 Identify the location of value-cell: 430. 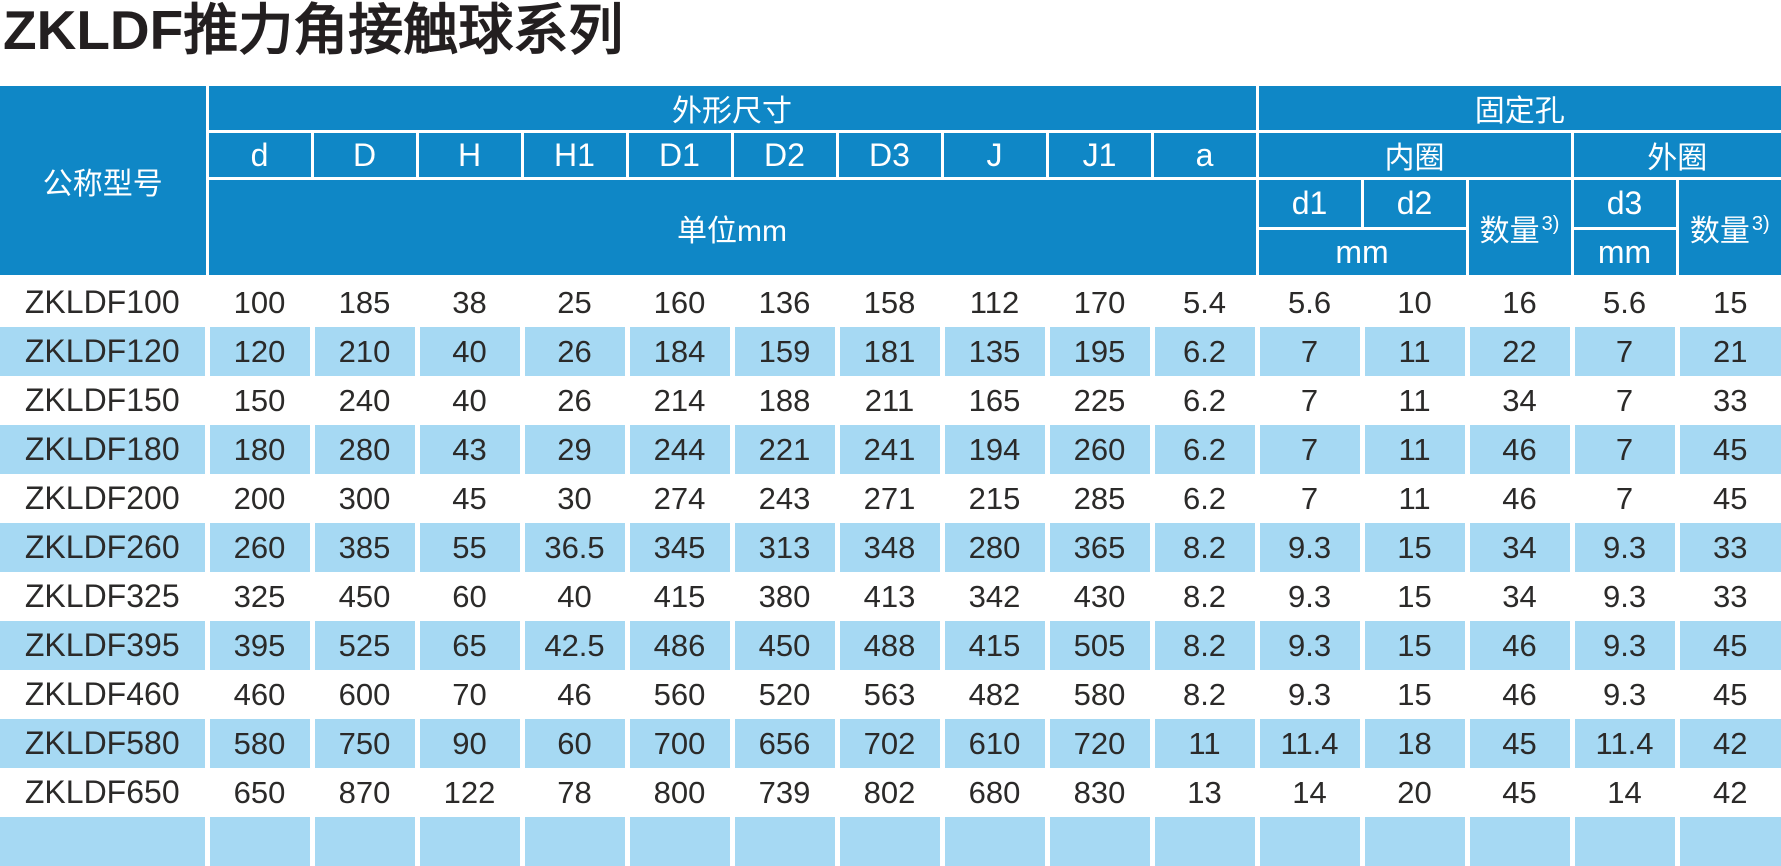
(1099, 596).